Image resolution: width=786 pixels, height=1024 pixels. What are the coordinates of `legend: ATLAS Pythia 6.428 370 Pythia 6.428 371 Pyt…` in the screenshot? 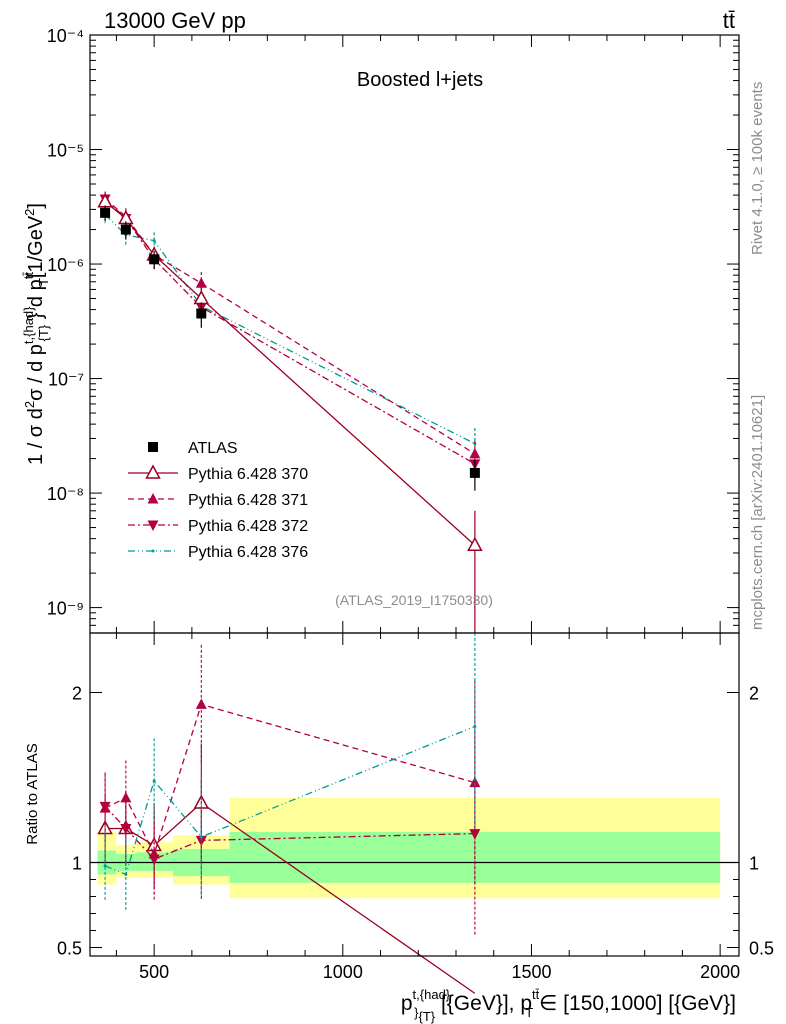 It's located at (218, 500).